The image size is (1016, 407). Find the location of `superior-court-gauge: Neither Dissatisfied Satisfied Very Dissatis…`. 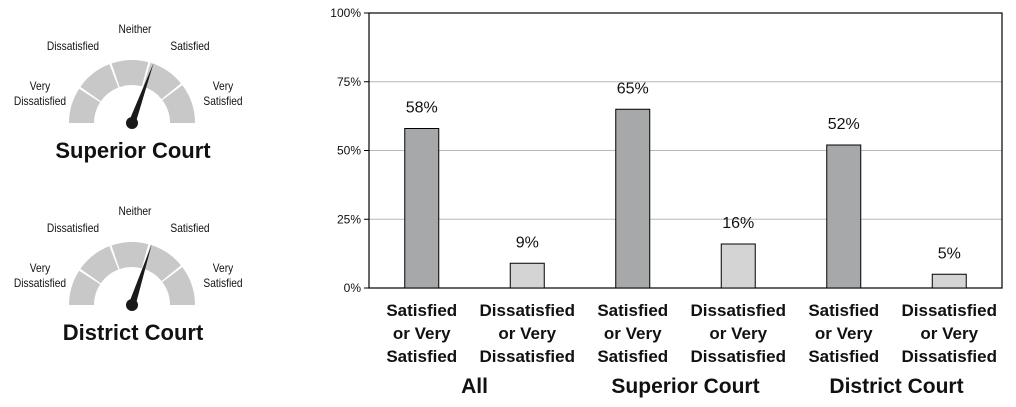

superior-court-gauge: Neither Dissatisfied Satisfied Very Dissatis… is located at coordinates (145, 100).